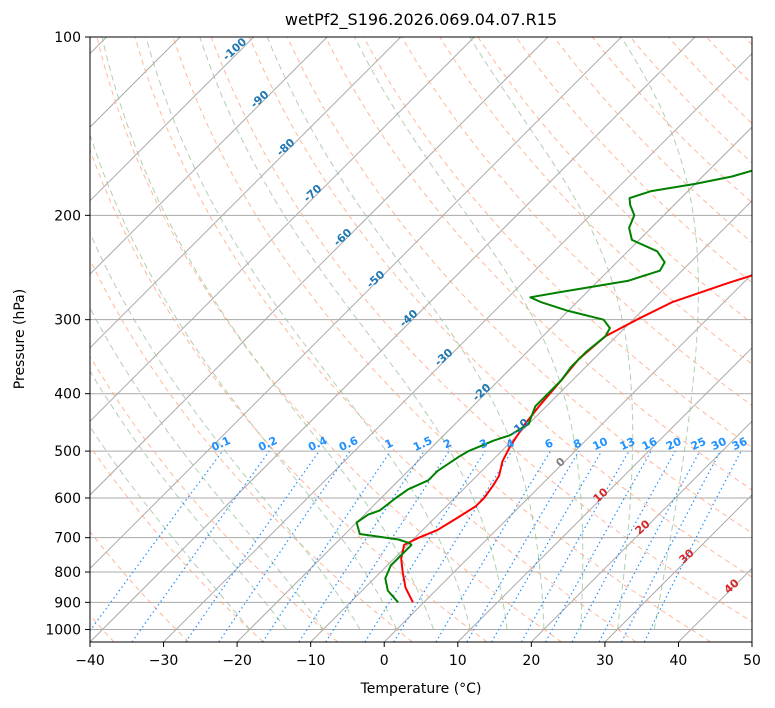 This screenshot has height=708, width=775. Describe the element at coordinates (674, 444) in the screenshot. I see `mixing-ratio-label: 20` at that location.